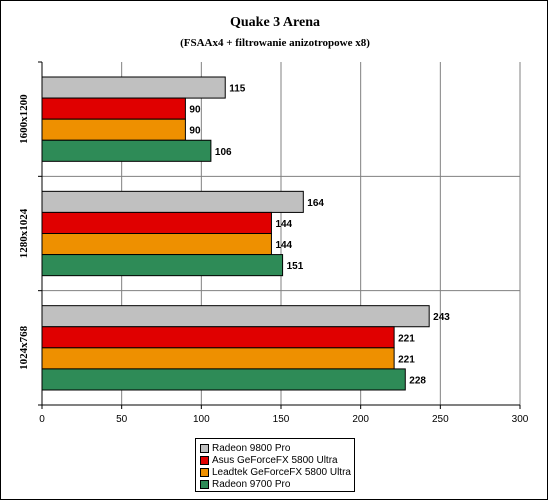 Image resolution: width=548 pixels, height=500 pixels. What do you see at coordinates (295, 266) in the screenshot?
I see `data-label: 151` at bounding box center [295, 266].